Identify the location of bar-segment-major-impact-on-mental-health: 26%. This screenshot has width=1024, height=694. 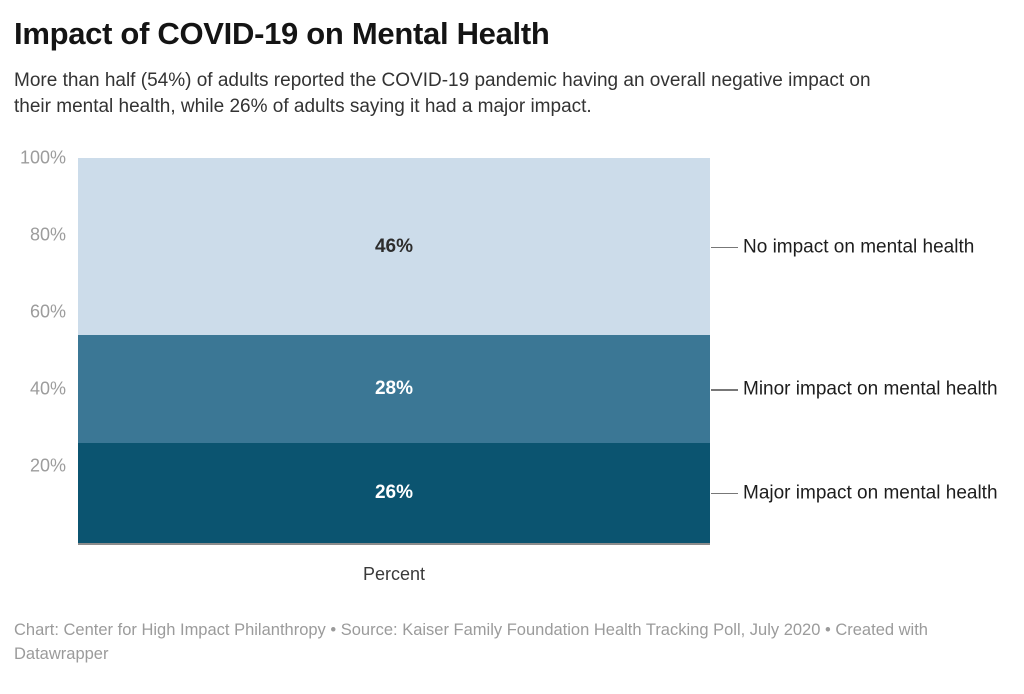
(394, 492).